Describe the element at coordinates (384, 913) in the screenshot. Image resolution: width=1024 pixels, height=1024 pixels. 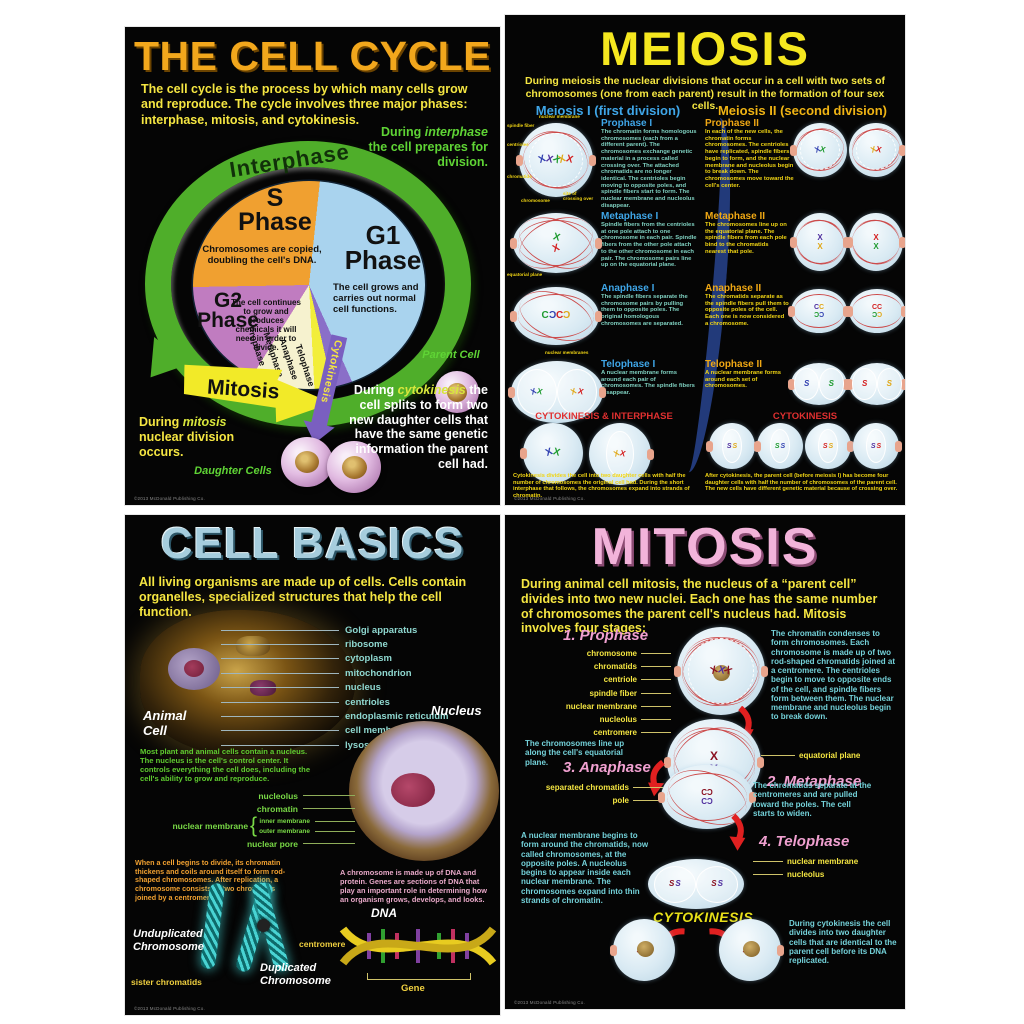
I see `dna-label: DNA` at that location.